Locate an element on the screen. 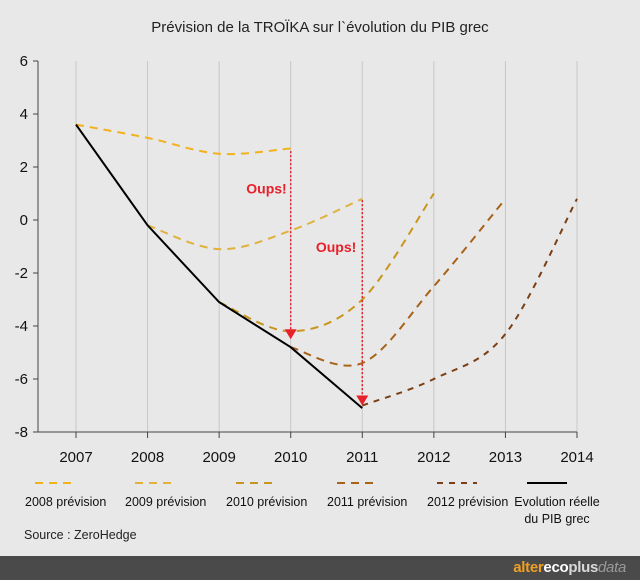 This screenshot has width=640, height=580. x-tick-label: 2013 is located at coordinates (505, 457).